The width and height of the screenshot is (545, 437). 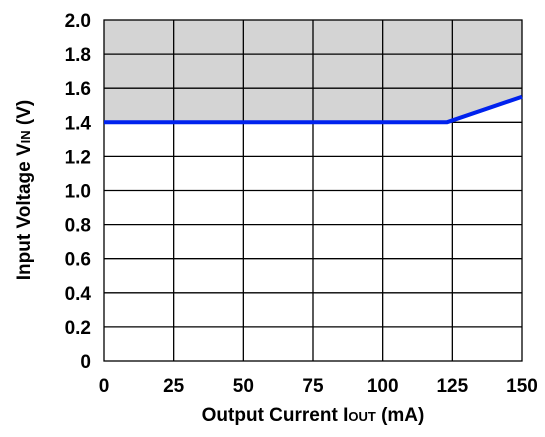 I want to click on x-tick-label: 125, so click(x=452, y=386).